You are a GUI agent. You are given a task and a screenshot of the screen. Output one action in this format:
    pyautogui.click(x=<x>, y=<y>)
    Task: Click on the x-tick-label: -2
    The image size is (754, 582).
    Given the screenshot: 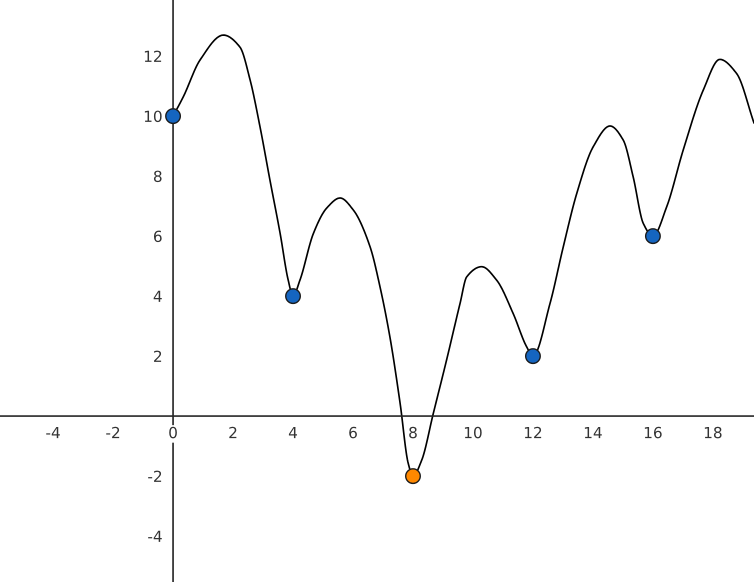 What is the action you would take?
    pyautogui.click(x=113, y=432)
    